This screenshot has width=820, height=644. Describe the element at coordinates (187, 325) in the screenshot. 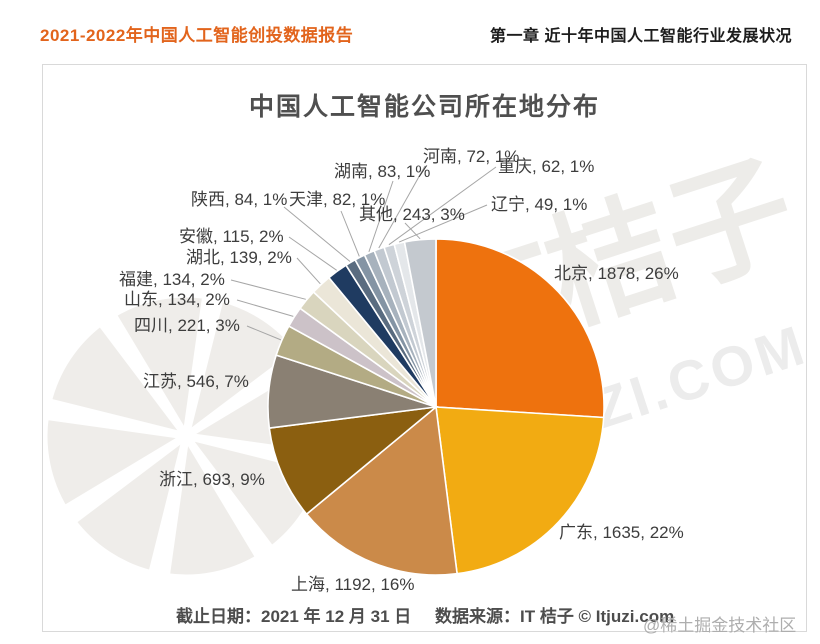

I see `pie-label-四川: 四川, 221, 3%` at that location.